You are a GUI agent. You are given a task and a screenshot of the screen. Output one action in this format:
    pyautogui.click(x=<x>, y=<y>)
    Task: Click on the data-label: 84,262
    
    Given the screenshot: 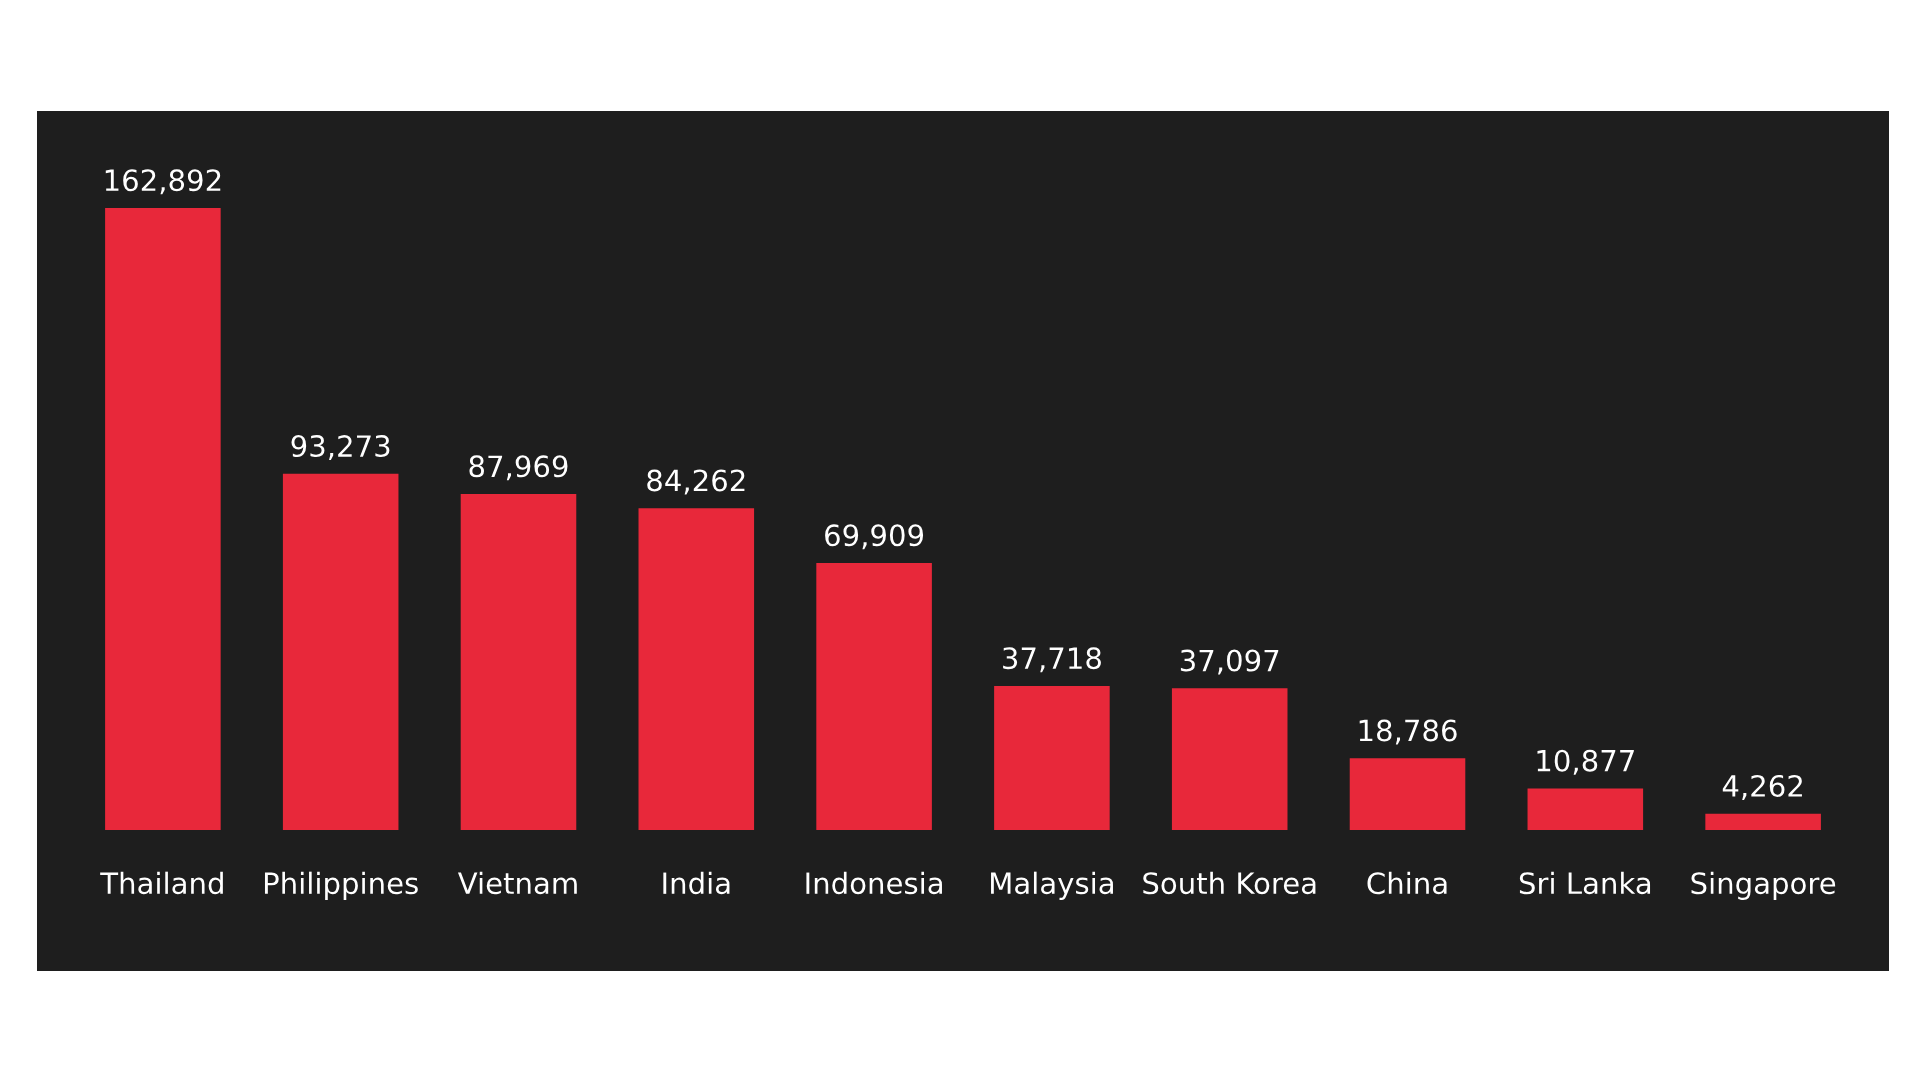 What is the action you would take?
    pyautogui.click(x=696, y=482)
    